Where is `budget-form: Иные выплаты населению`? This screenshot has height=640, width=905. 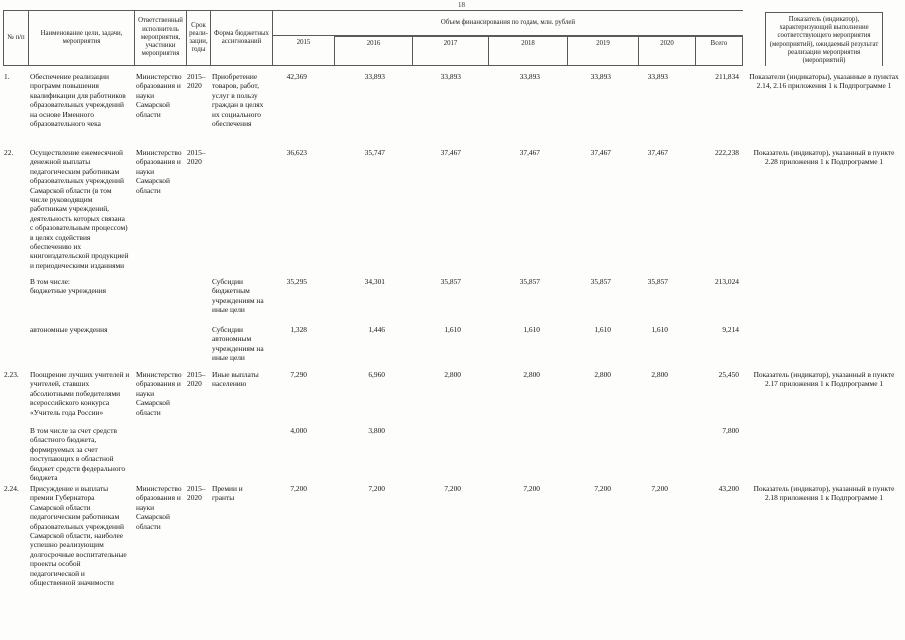
budget-form: Иные выплаты населению is located at coordinates (235, 379).